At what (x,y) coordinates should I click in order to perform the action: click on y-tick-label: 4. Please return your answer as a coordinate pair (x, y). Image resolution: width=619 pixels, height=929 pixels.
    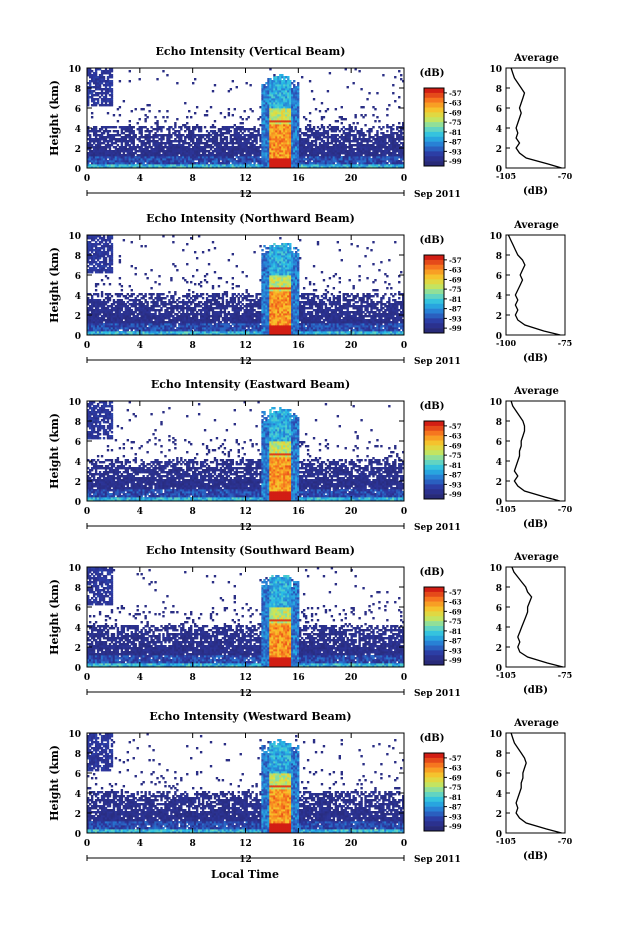
    Looking at the image, I should click on (78, 130).